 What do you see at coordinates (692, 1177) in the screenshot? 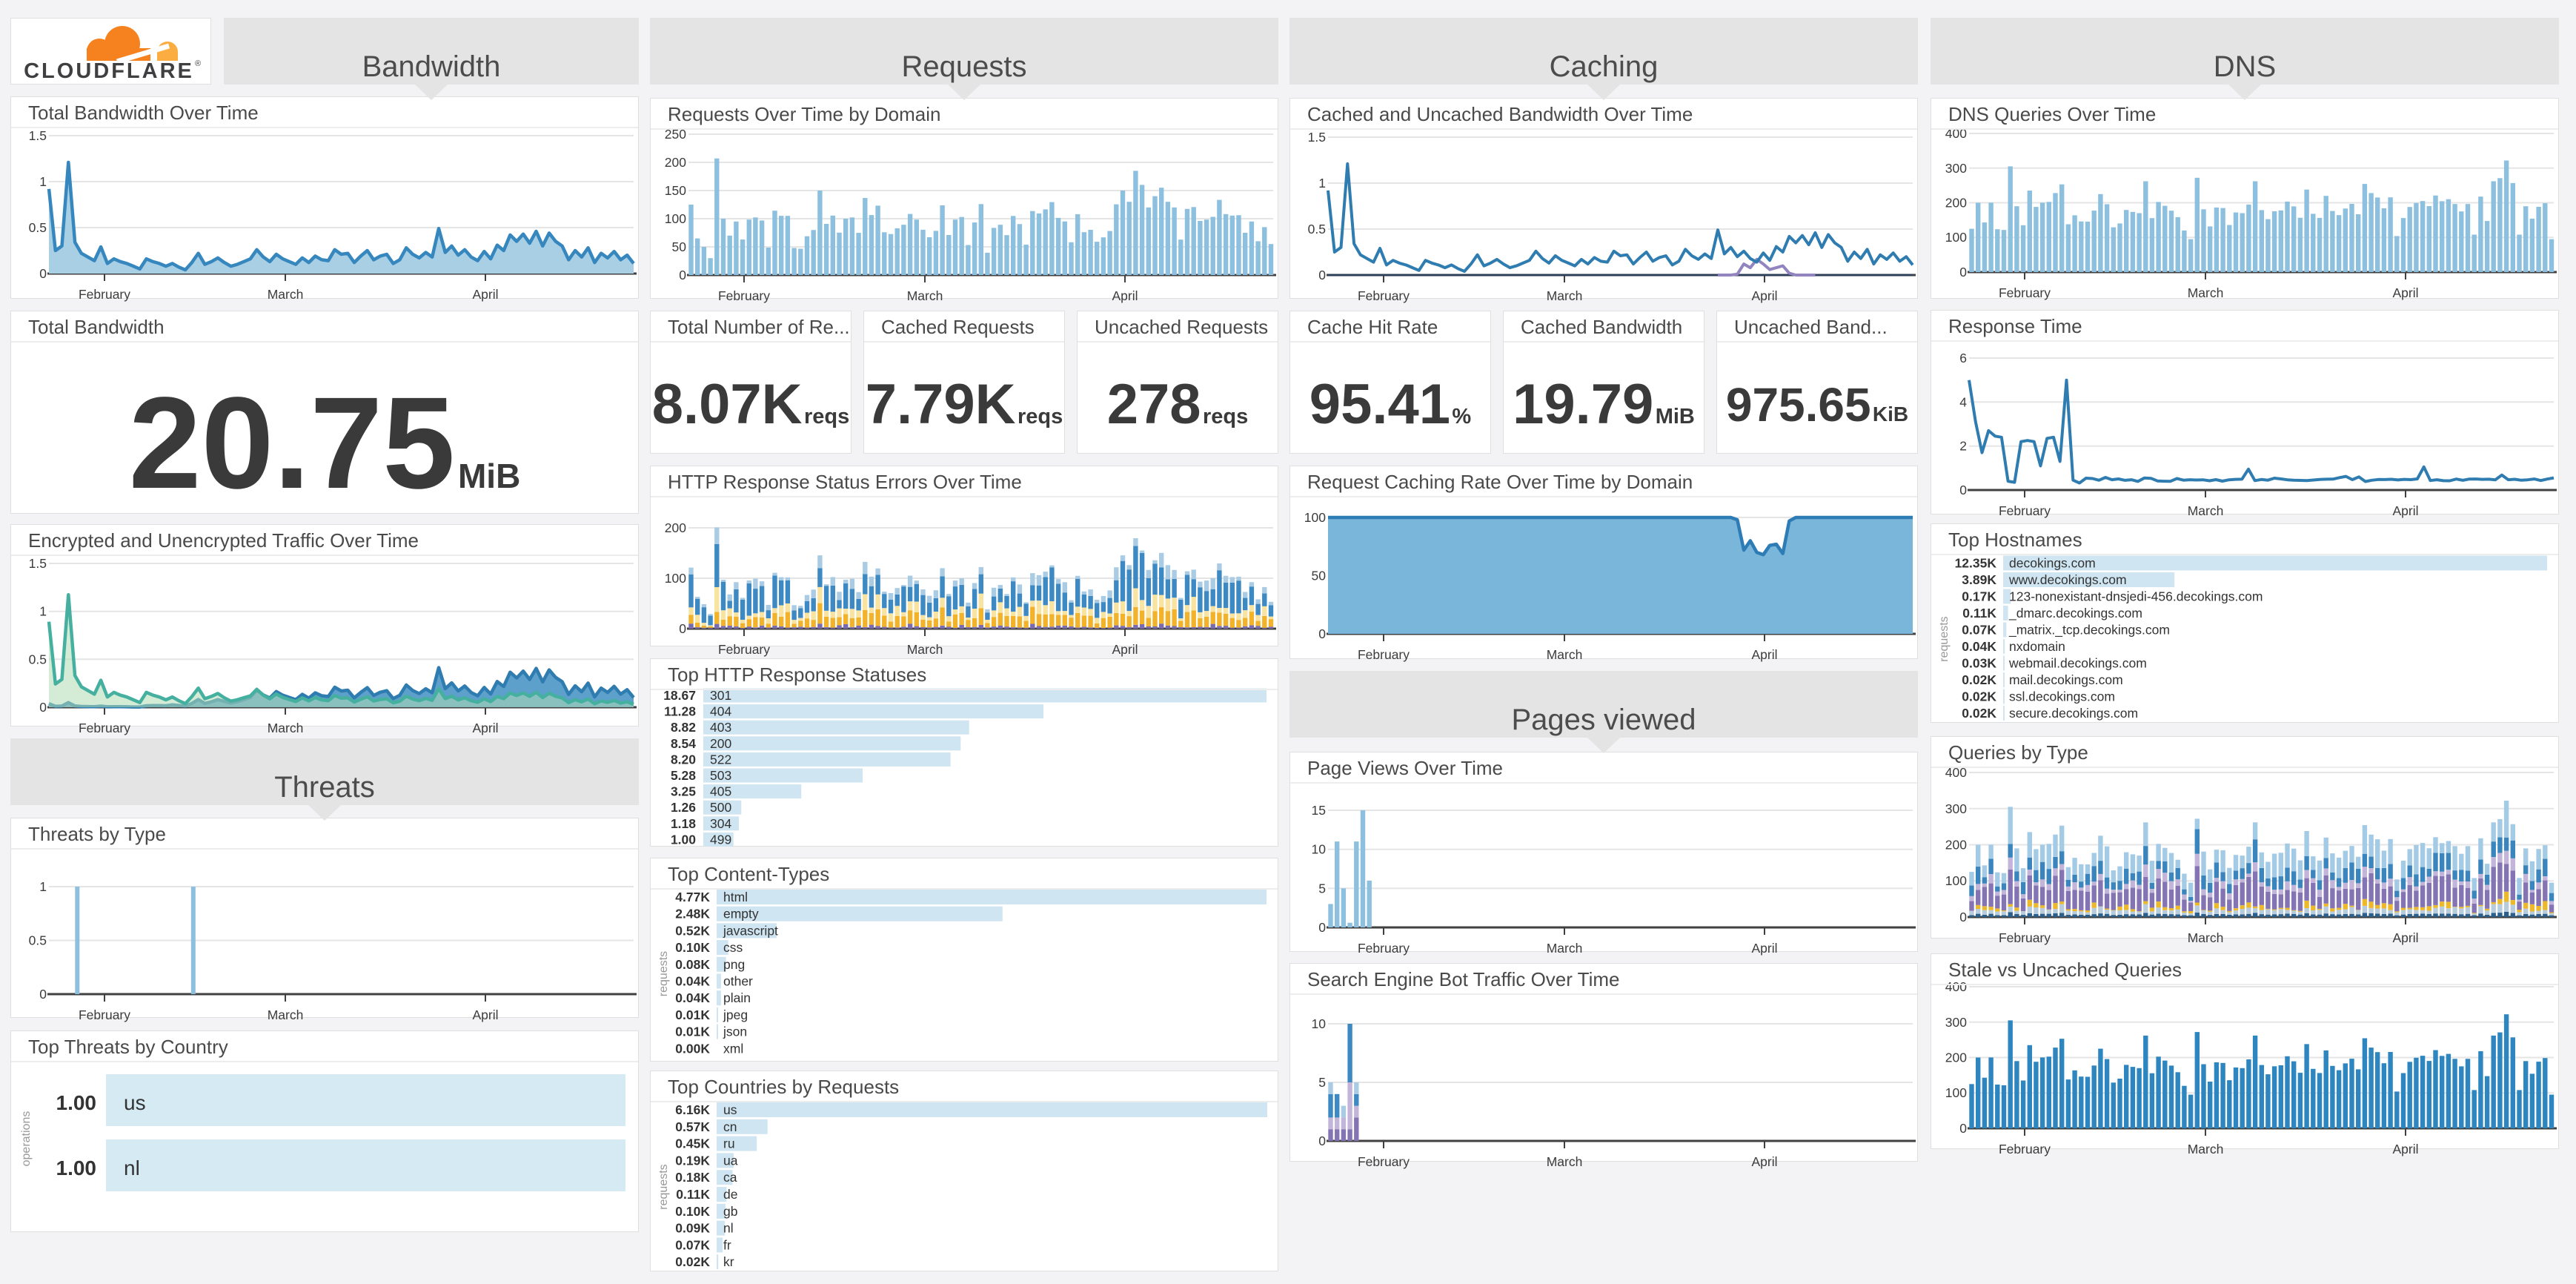
I see `svg-text: 0.18K` at bounding box center [692, 1177].